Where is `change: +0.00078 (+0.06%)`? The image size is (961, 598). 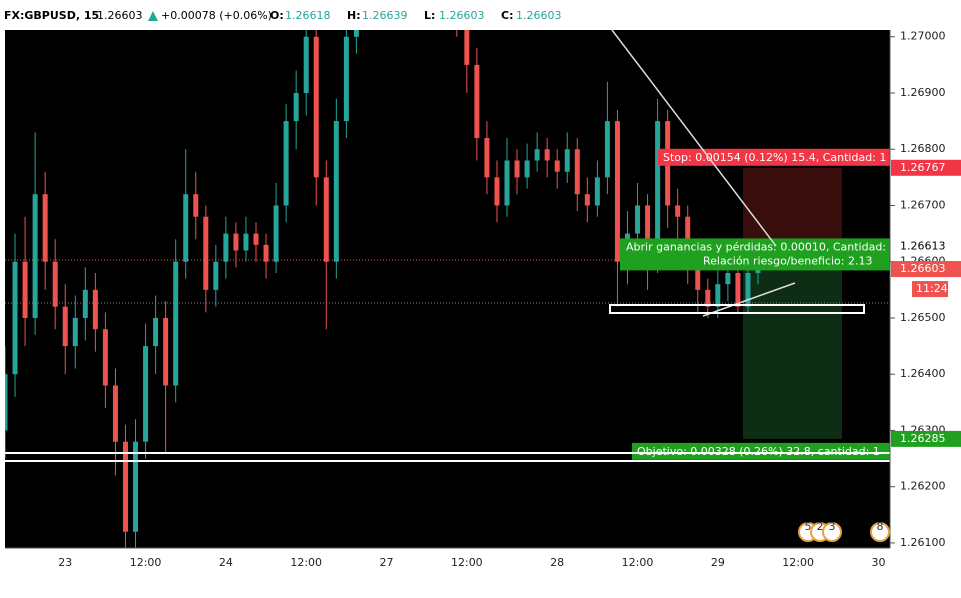 change: +0.00078 (+0.06%) is located at coordinates (216, 15).